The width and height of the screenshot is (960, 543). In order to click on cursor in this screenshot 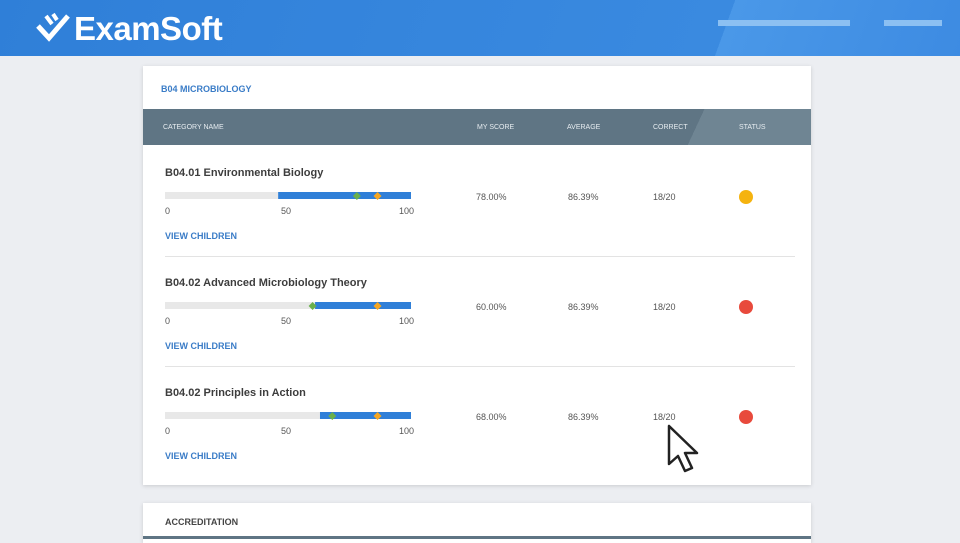, I will do `click(683, 448)`.